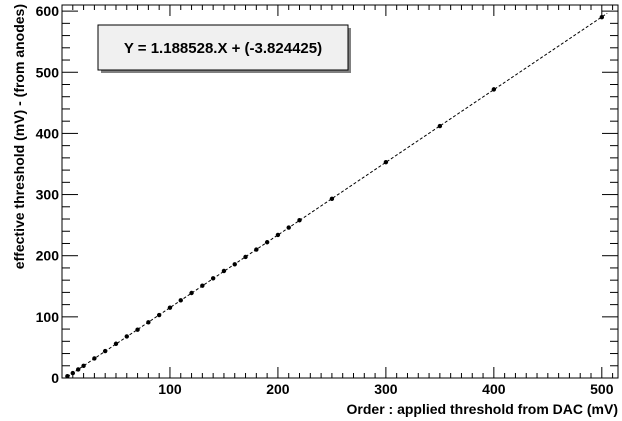 This screenshot has width=622, height=421. What do you see at coordinates (48, 256) in the screenshot?
I see `y-tick-label: 200` at bounding box center [48, 256].